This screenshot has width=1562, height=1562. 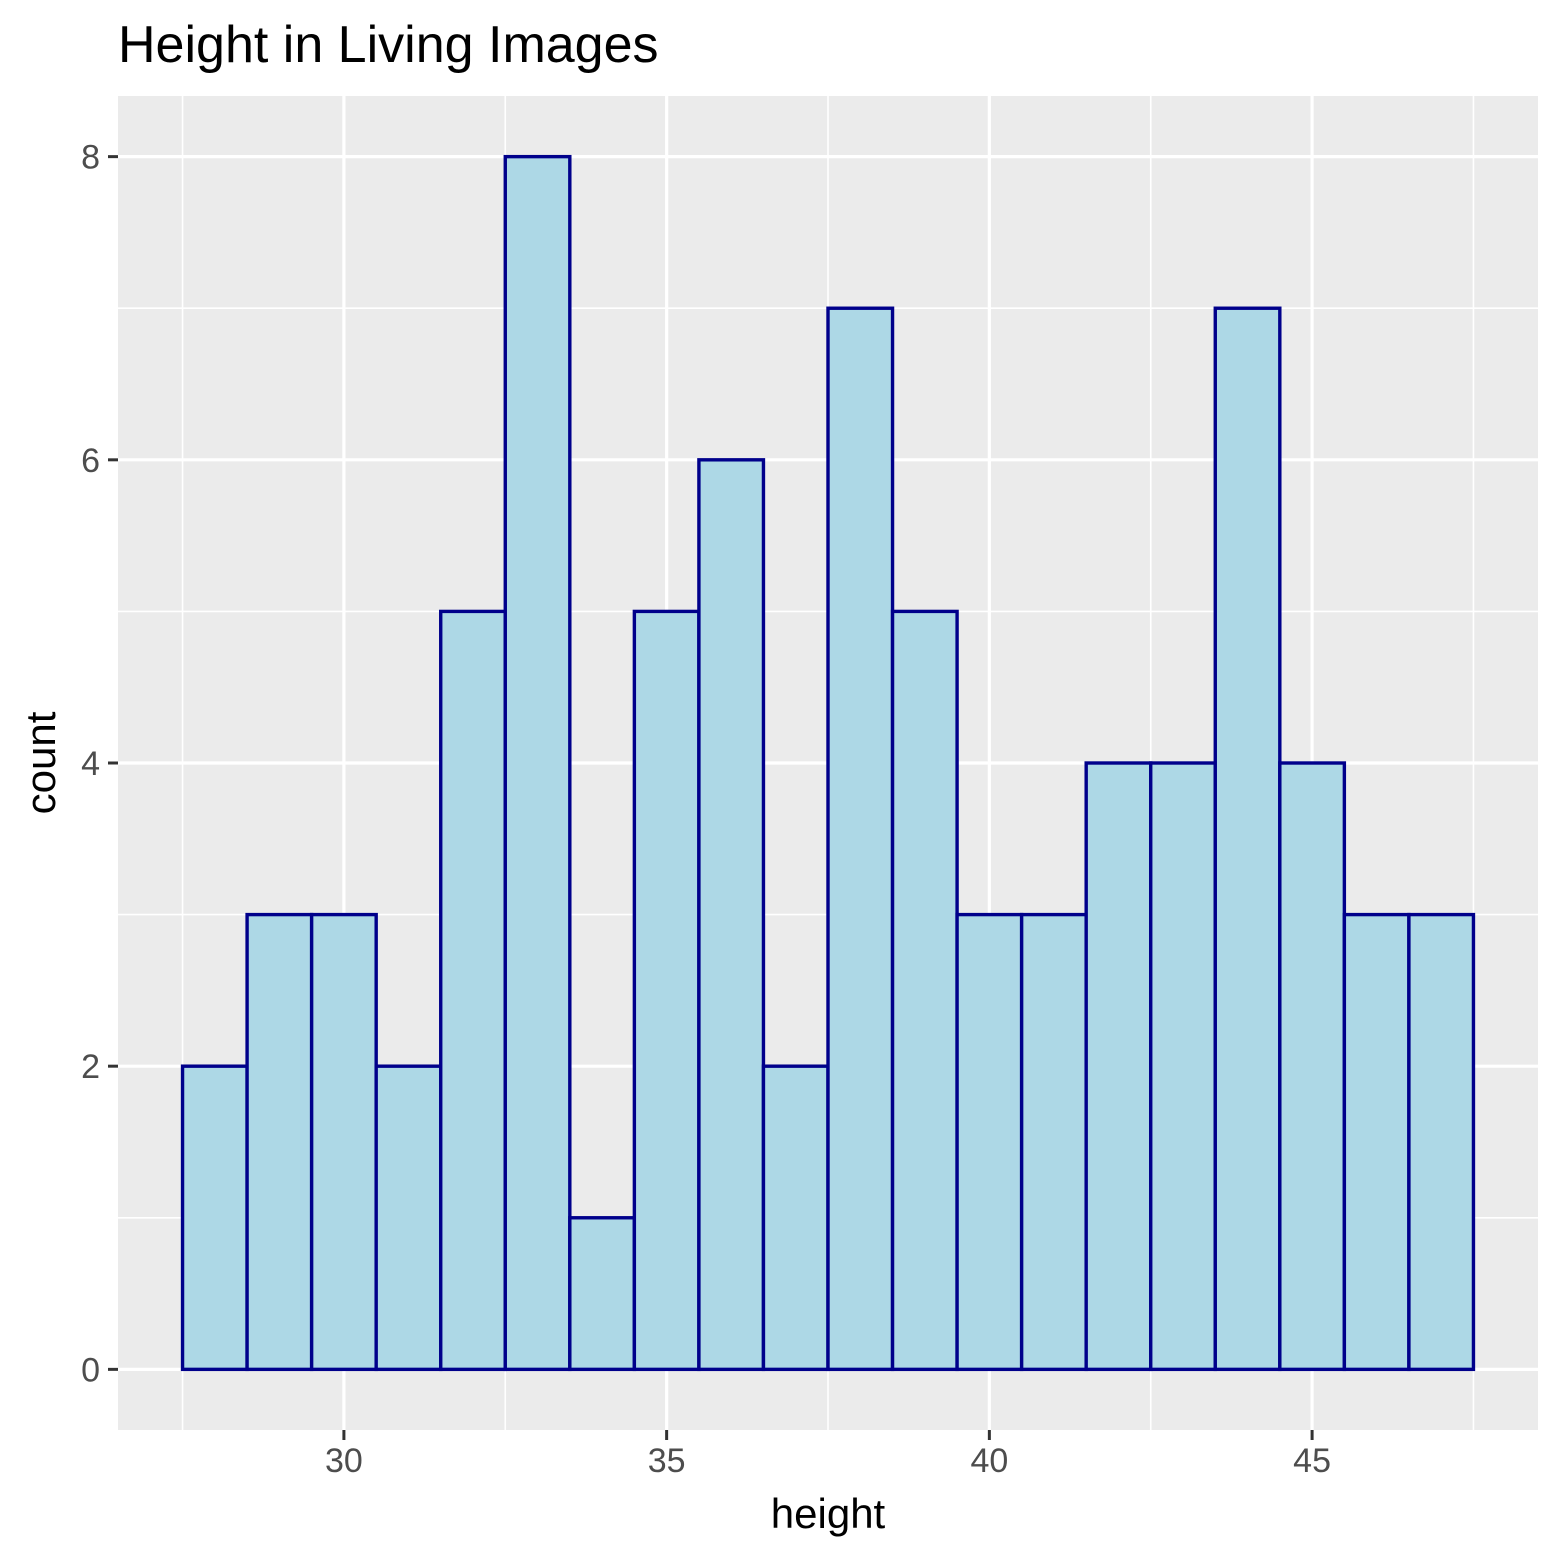 What do you see at coordinates (388, 45) in the screenshot?
I see `chart-title: Height in Living Images` at bounding box center [388, 45].